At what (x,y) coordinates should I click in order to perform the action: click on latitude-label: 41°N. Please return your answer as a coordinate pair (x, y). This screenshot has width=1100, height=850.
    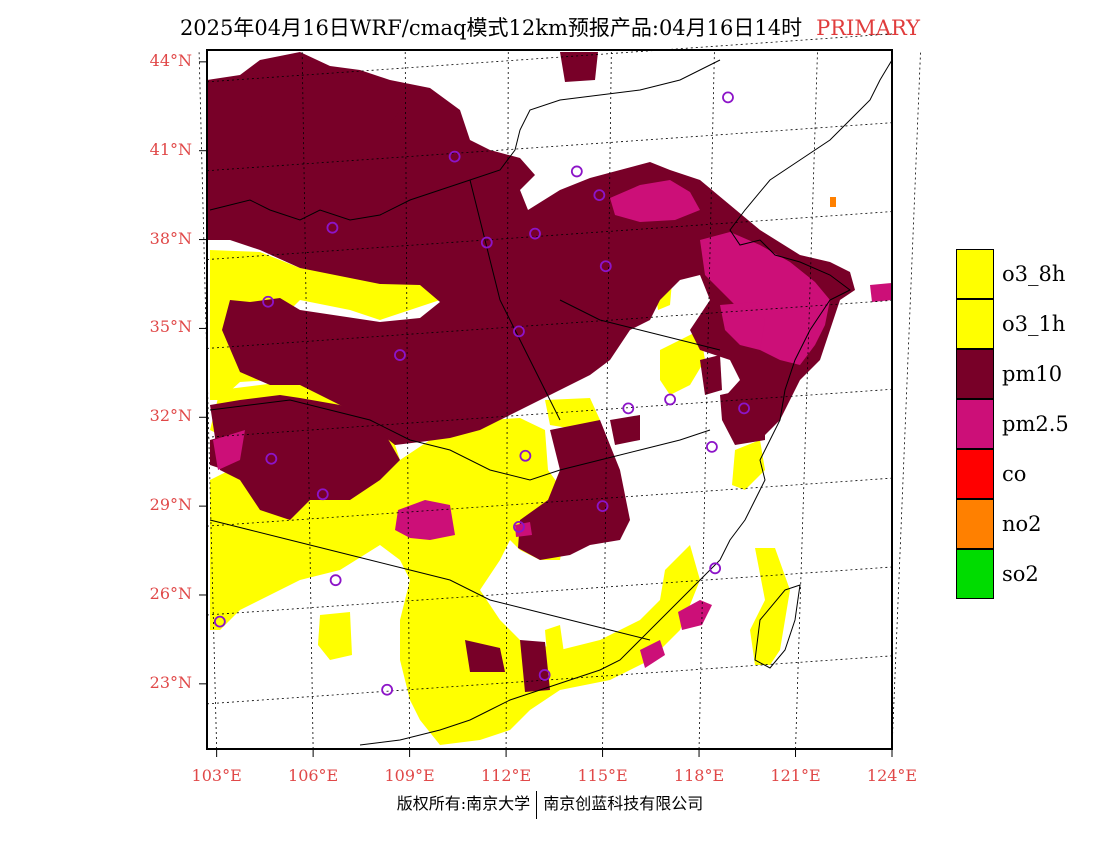
    Looking at the image, I should click on (170, 149).